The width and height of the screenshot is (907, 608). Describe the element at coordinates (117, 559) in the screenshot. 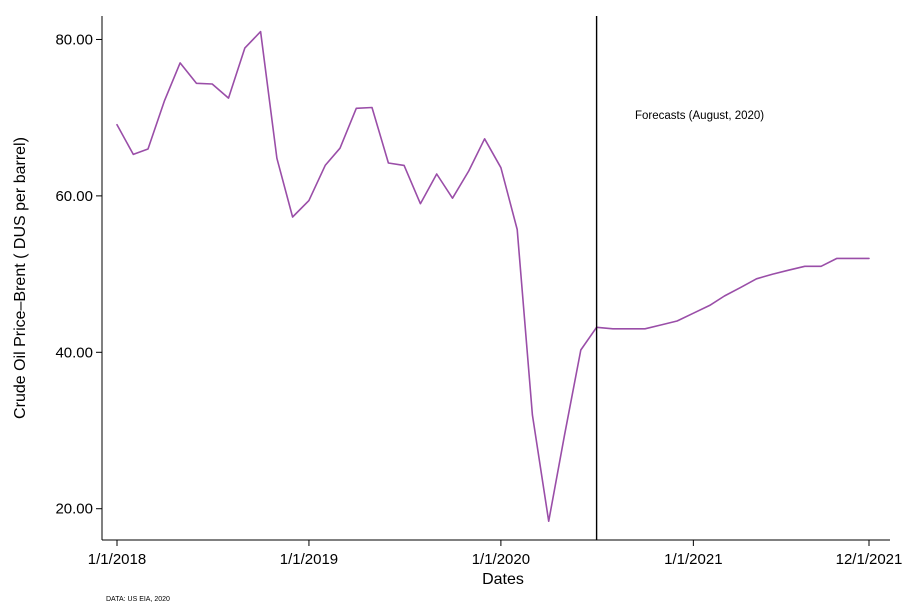

I see `x-tick-label: 1/1/2018` at that location.